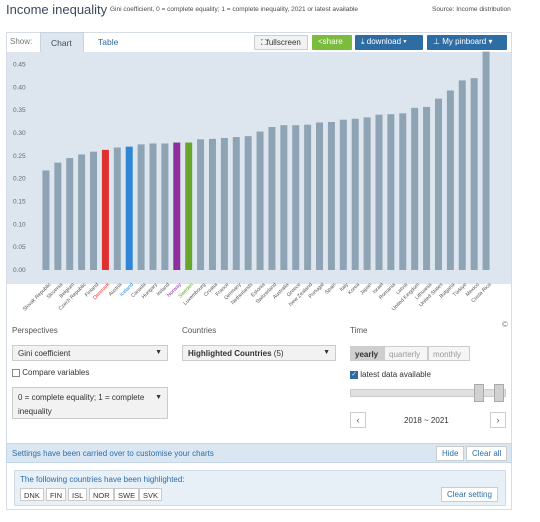 Image resolution: width=540 pixels, height=522 pixels. I want to click on bar-spain, so click(331, 195).